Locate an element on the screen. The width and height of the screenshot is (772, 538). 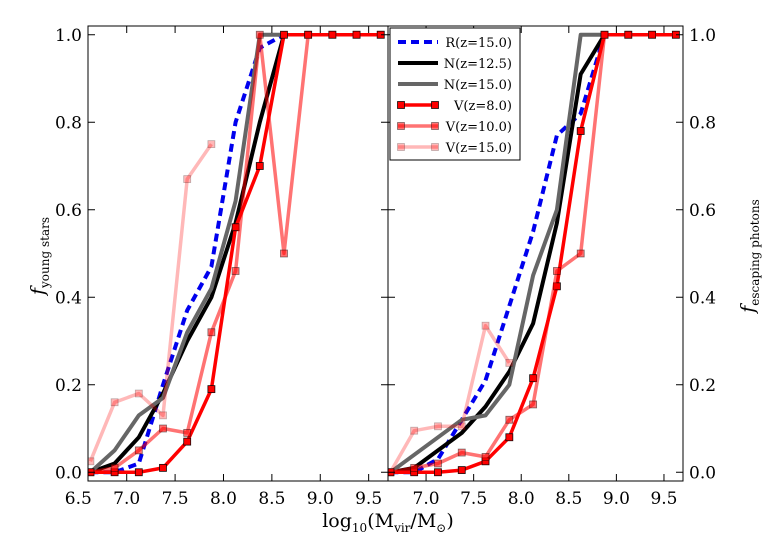
x-tick-label-left-2: 7.5 is located at coordinates (175, 499).